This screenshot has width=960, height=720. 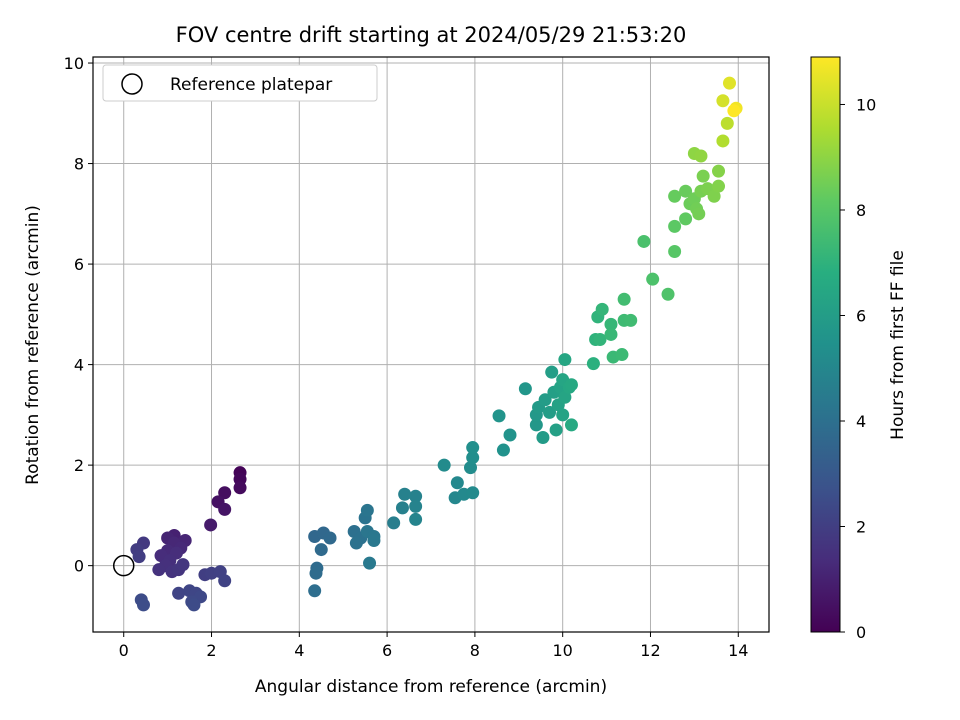 I want to click on colorbar-tick-label: 10, so click(x=866, y=104).